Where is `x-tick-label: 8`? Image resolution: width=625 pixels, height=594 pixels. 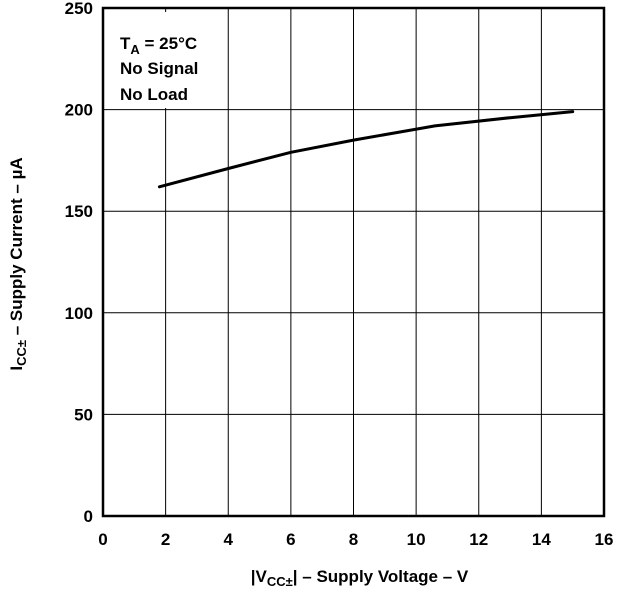
x-tick-label: 8 is located at coordinates (353, 539).